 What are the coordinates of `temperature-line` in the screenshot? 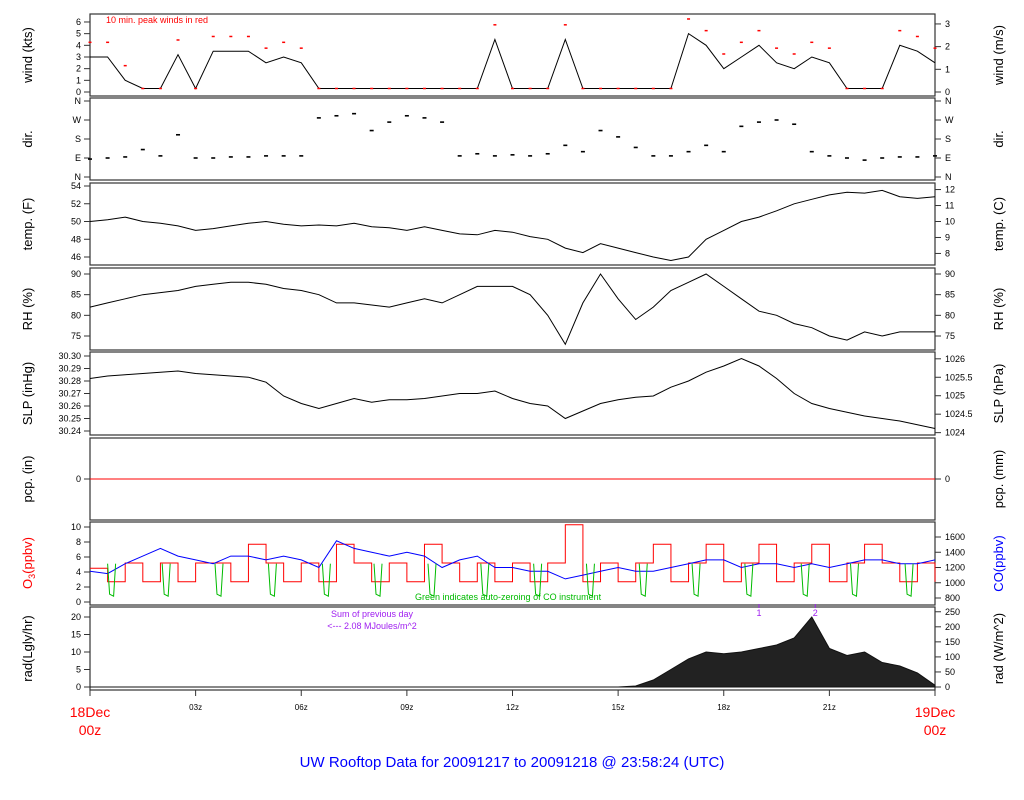 It's located at (512, 225).